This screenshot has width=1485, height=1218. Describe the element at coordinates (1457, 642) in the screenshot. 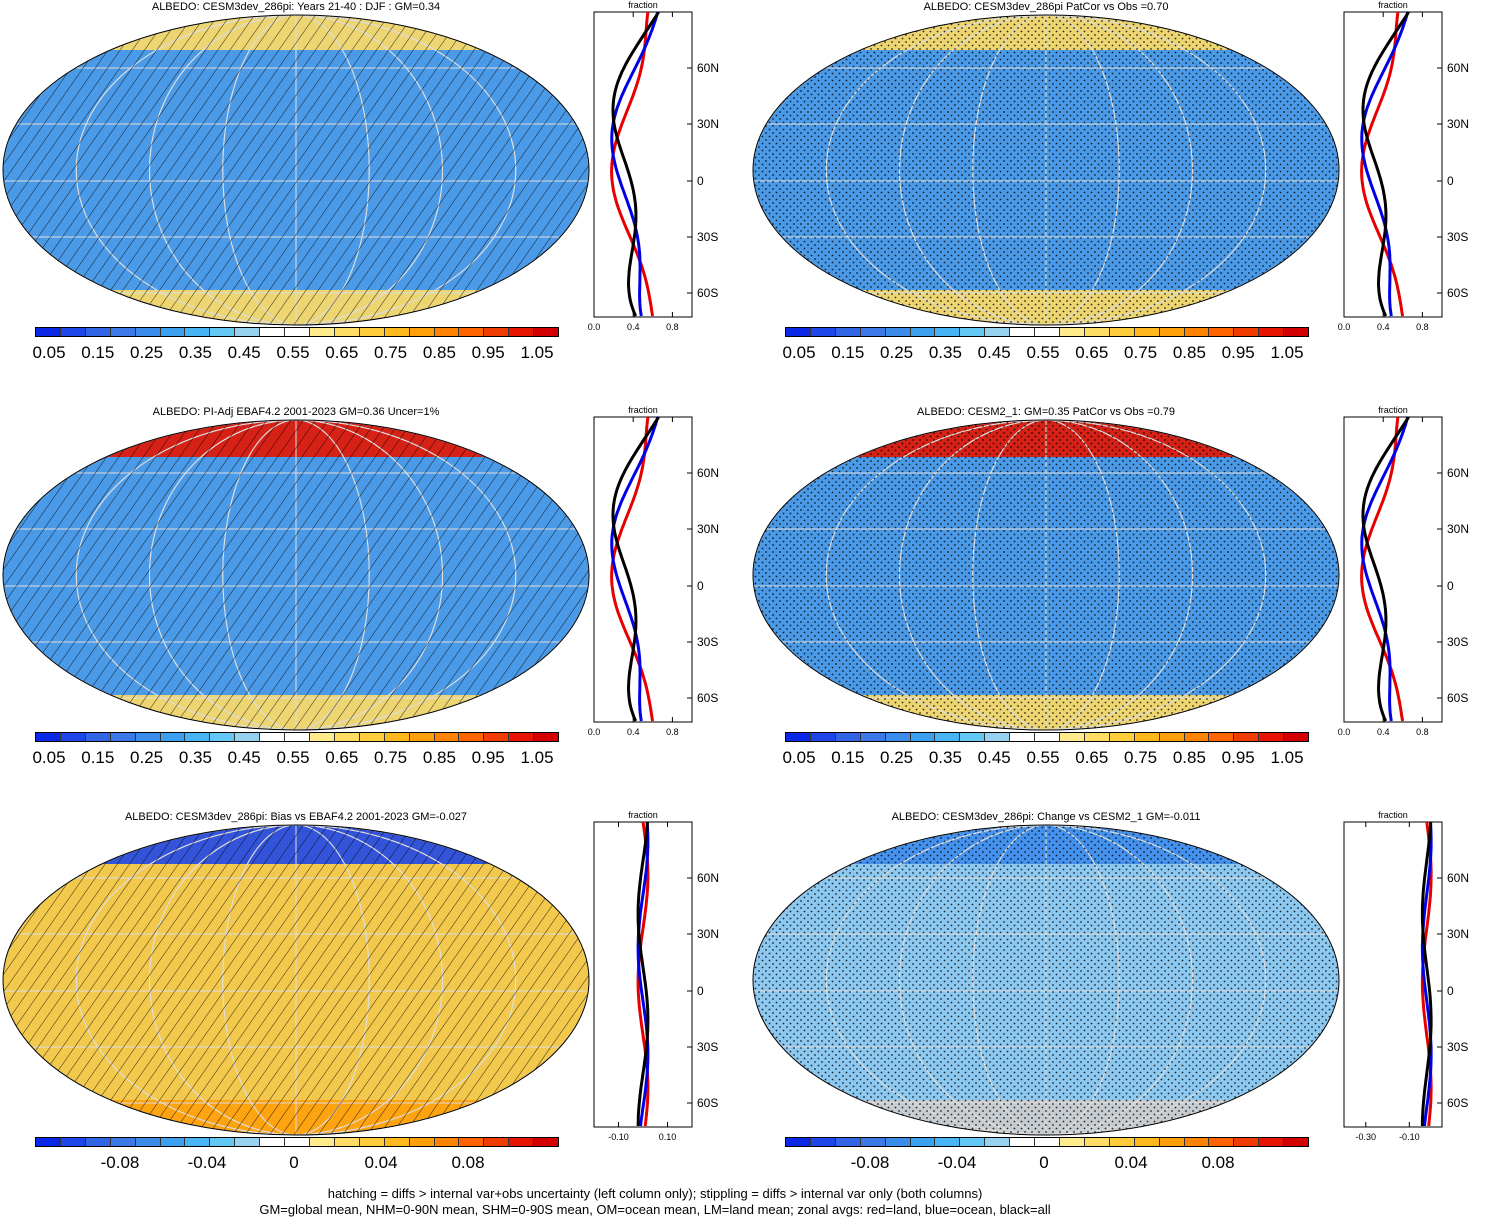

I see `lat-label: 30S` at that location.